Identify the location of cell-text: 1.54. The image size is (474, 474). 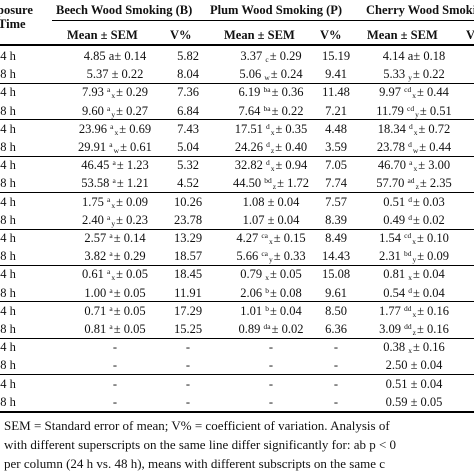
(392, 238).